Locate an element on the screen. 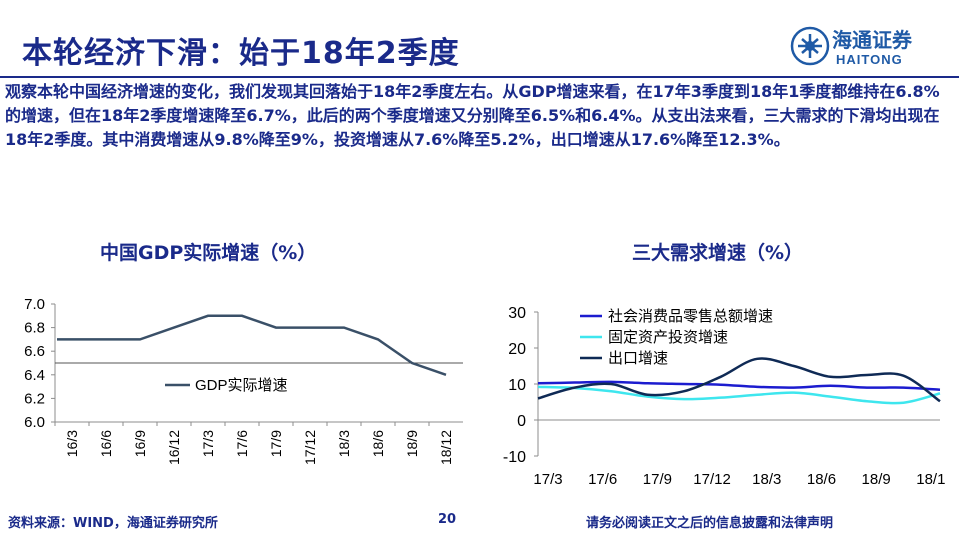 The height and width of the screenshot is (542, 959). gdp-x-tick-label: 17/12 is located at coordinates (310, 447).